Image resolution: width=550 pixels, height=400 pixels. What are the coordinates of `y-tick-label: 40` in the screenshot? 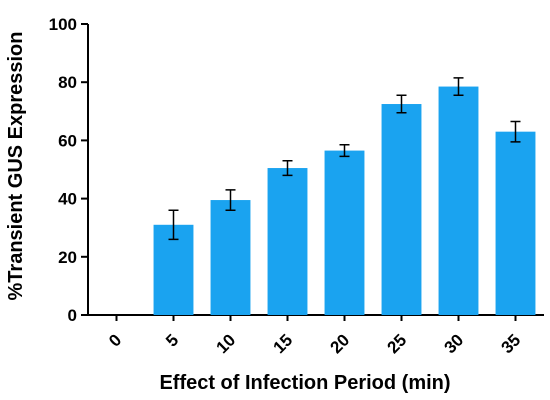 It's located at (67, 199).